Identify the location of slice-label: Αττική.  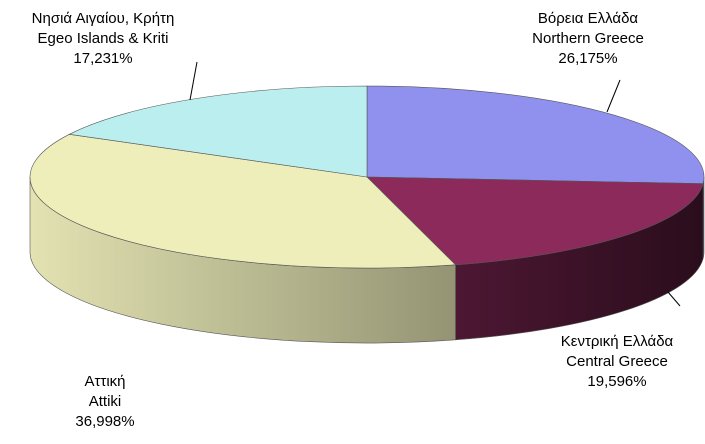
(104, 381).